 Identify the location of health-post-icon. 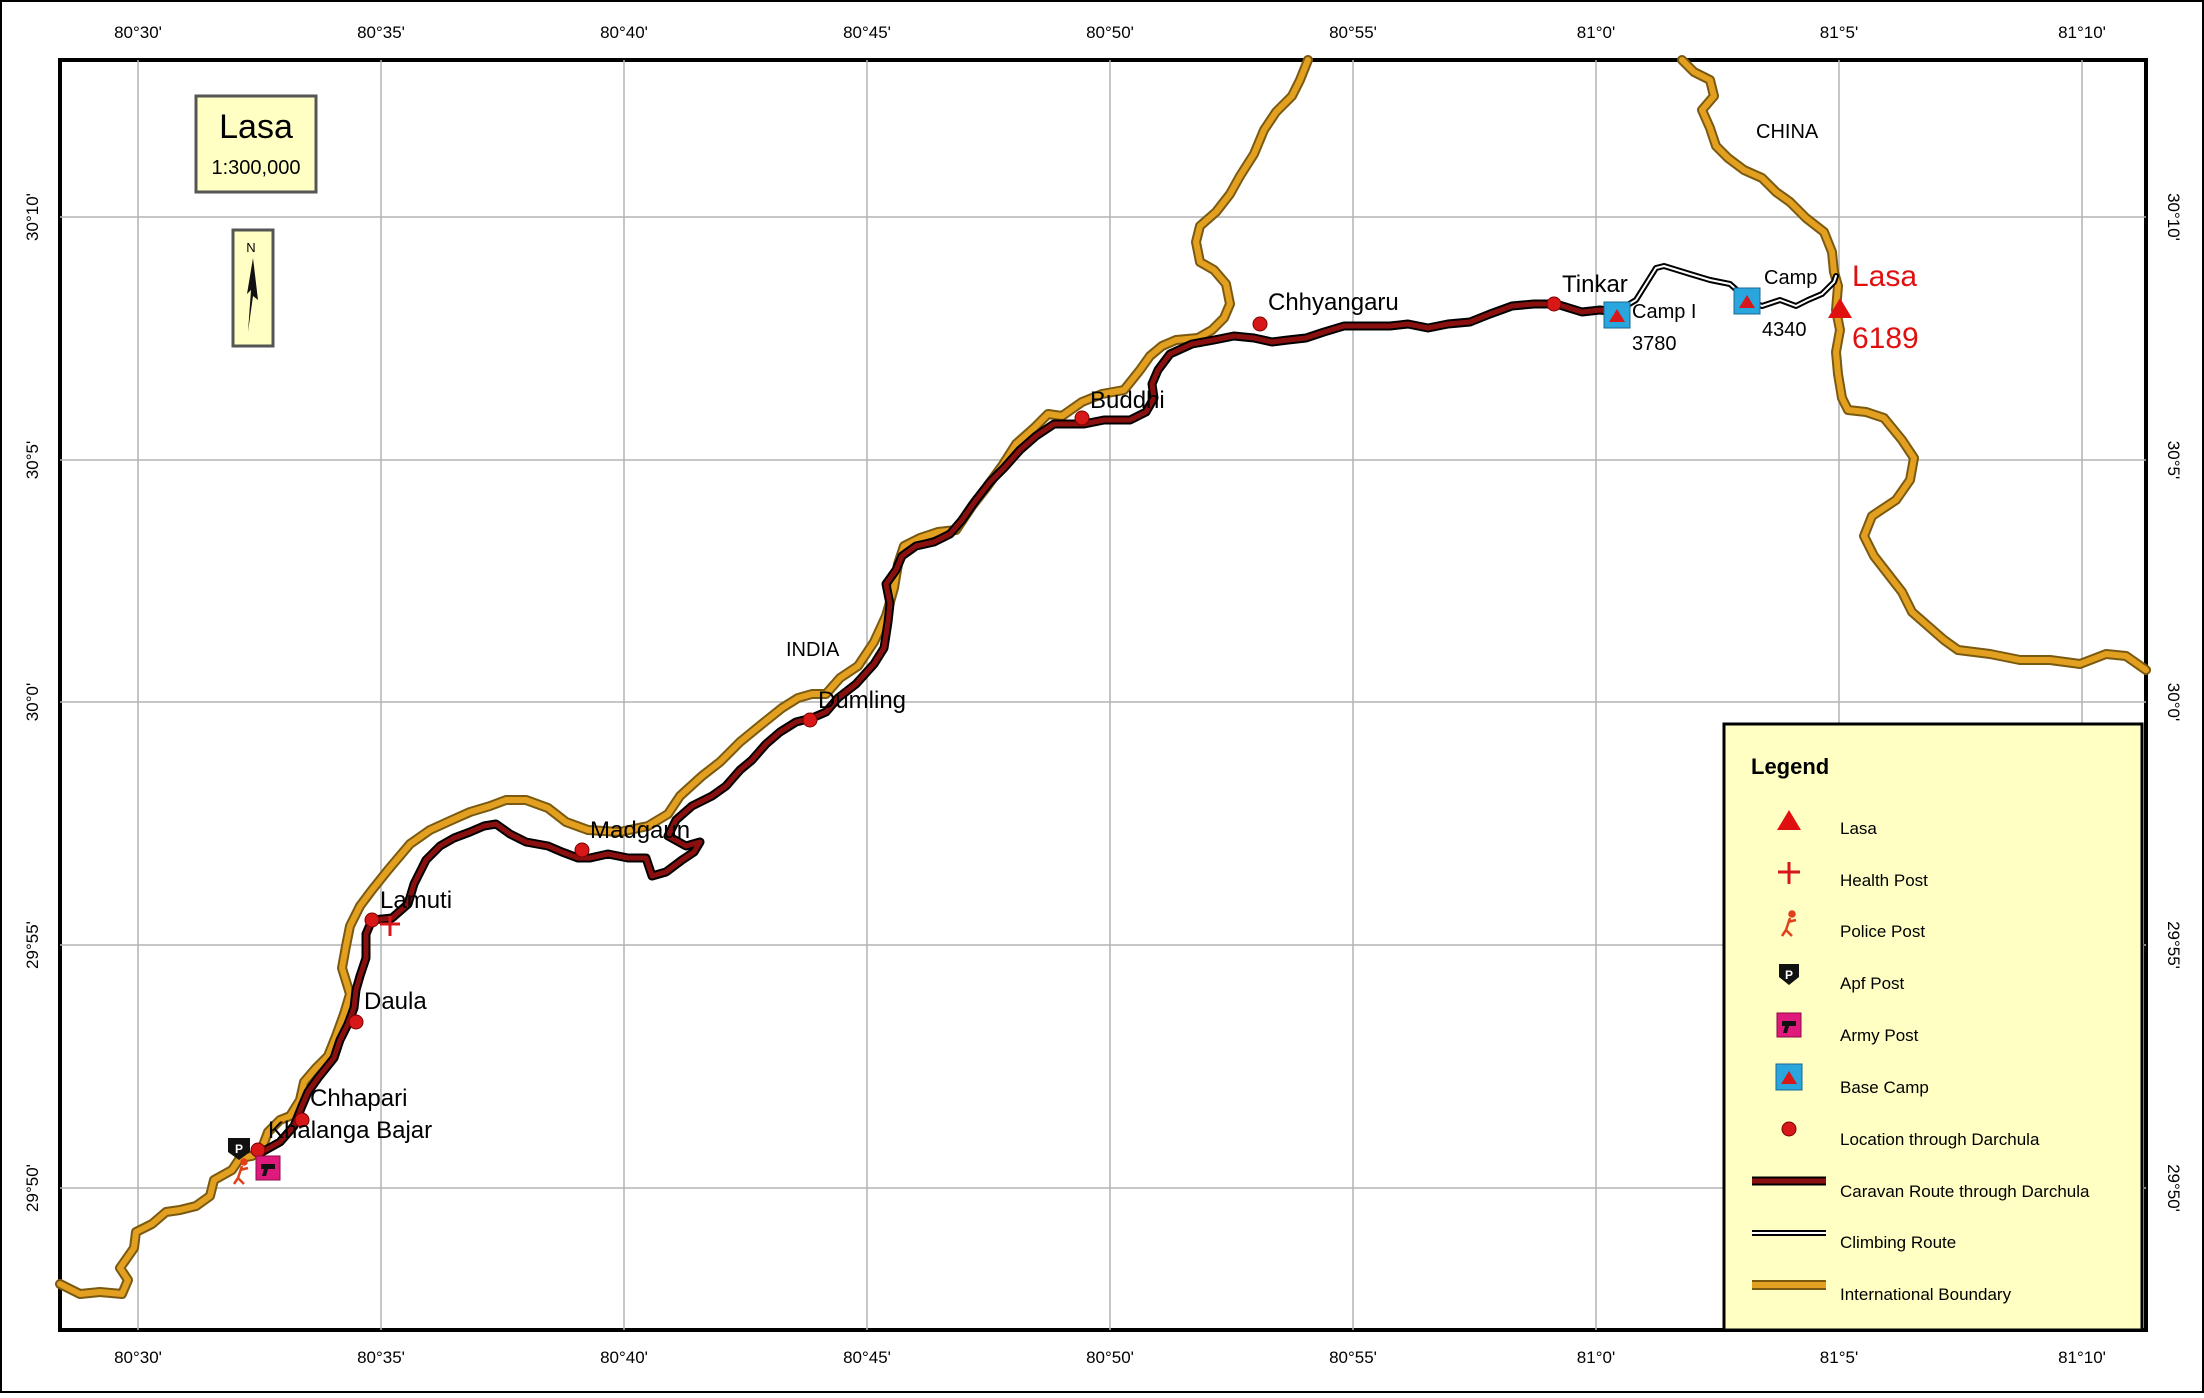
(390, 926).